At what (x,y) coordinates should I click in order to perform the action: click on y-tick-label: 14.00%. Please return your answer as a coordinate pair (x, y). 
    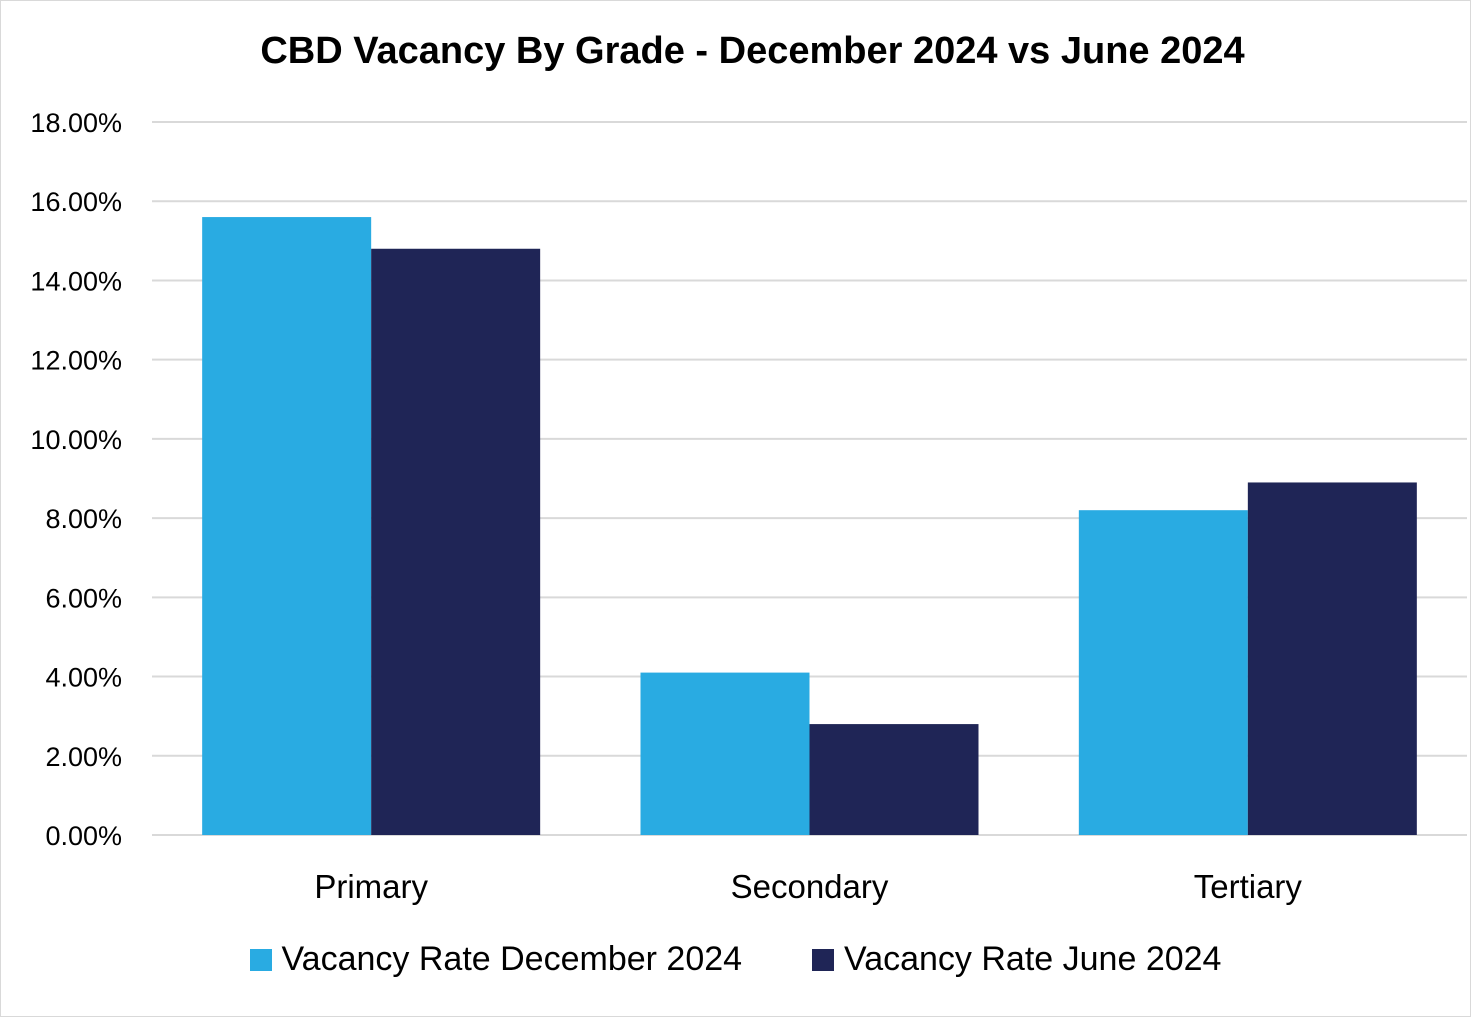
    Looking at the image, I should click on (76, 281).